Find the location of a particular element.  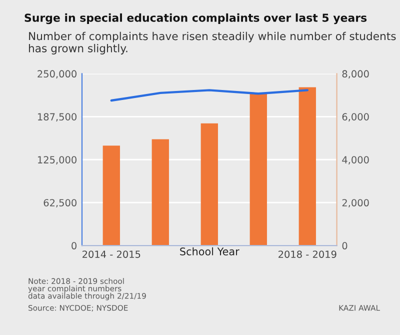

y2-tick-label: 8,000 is located at coordinates (355, 74).